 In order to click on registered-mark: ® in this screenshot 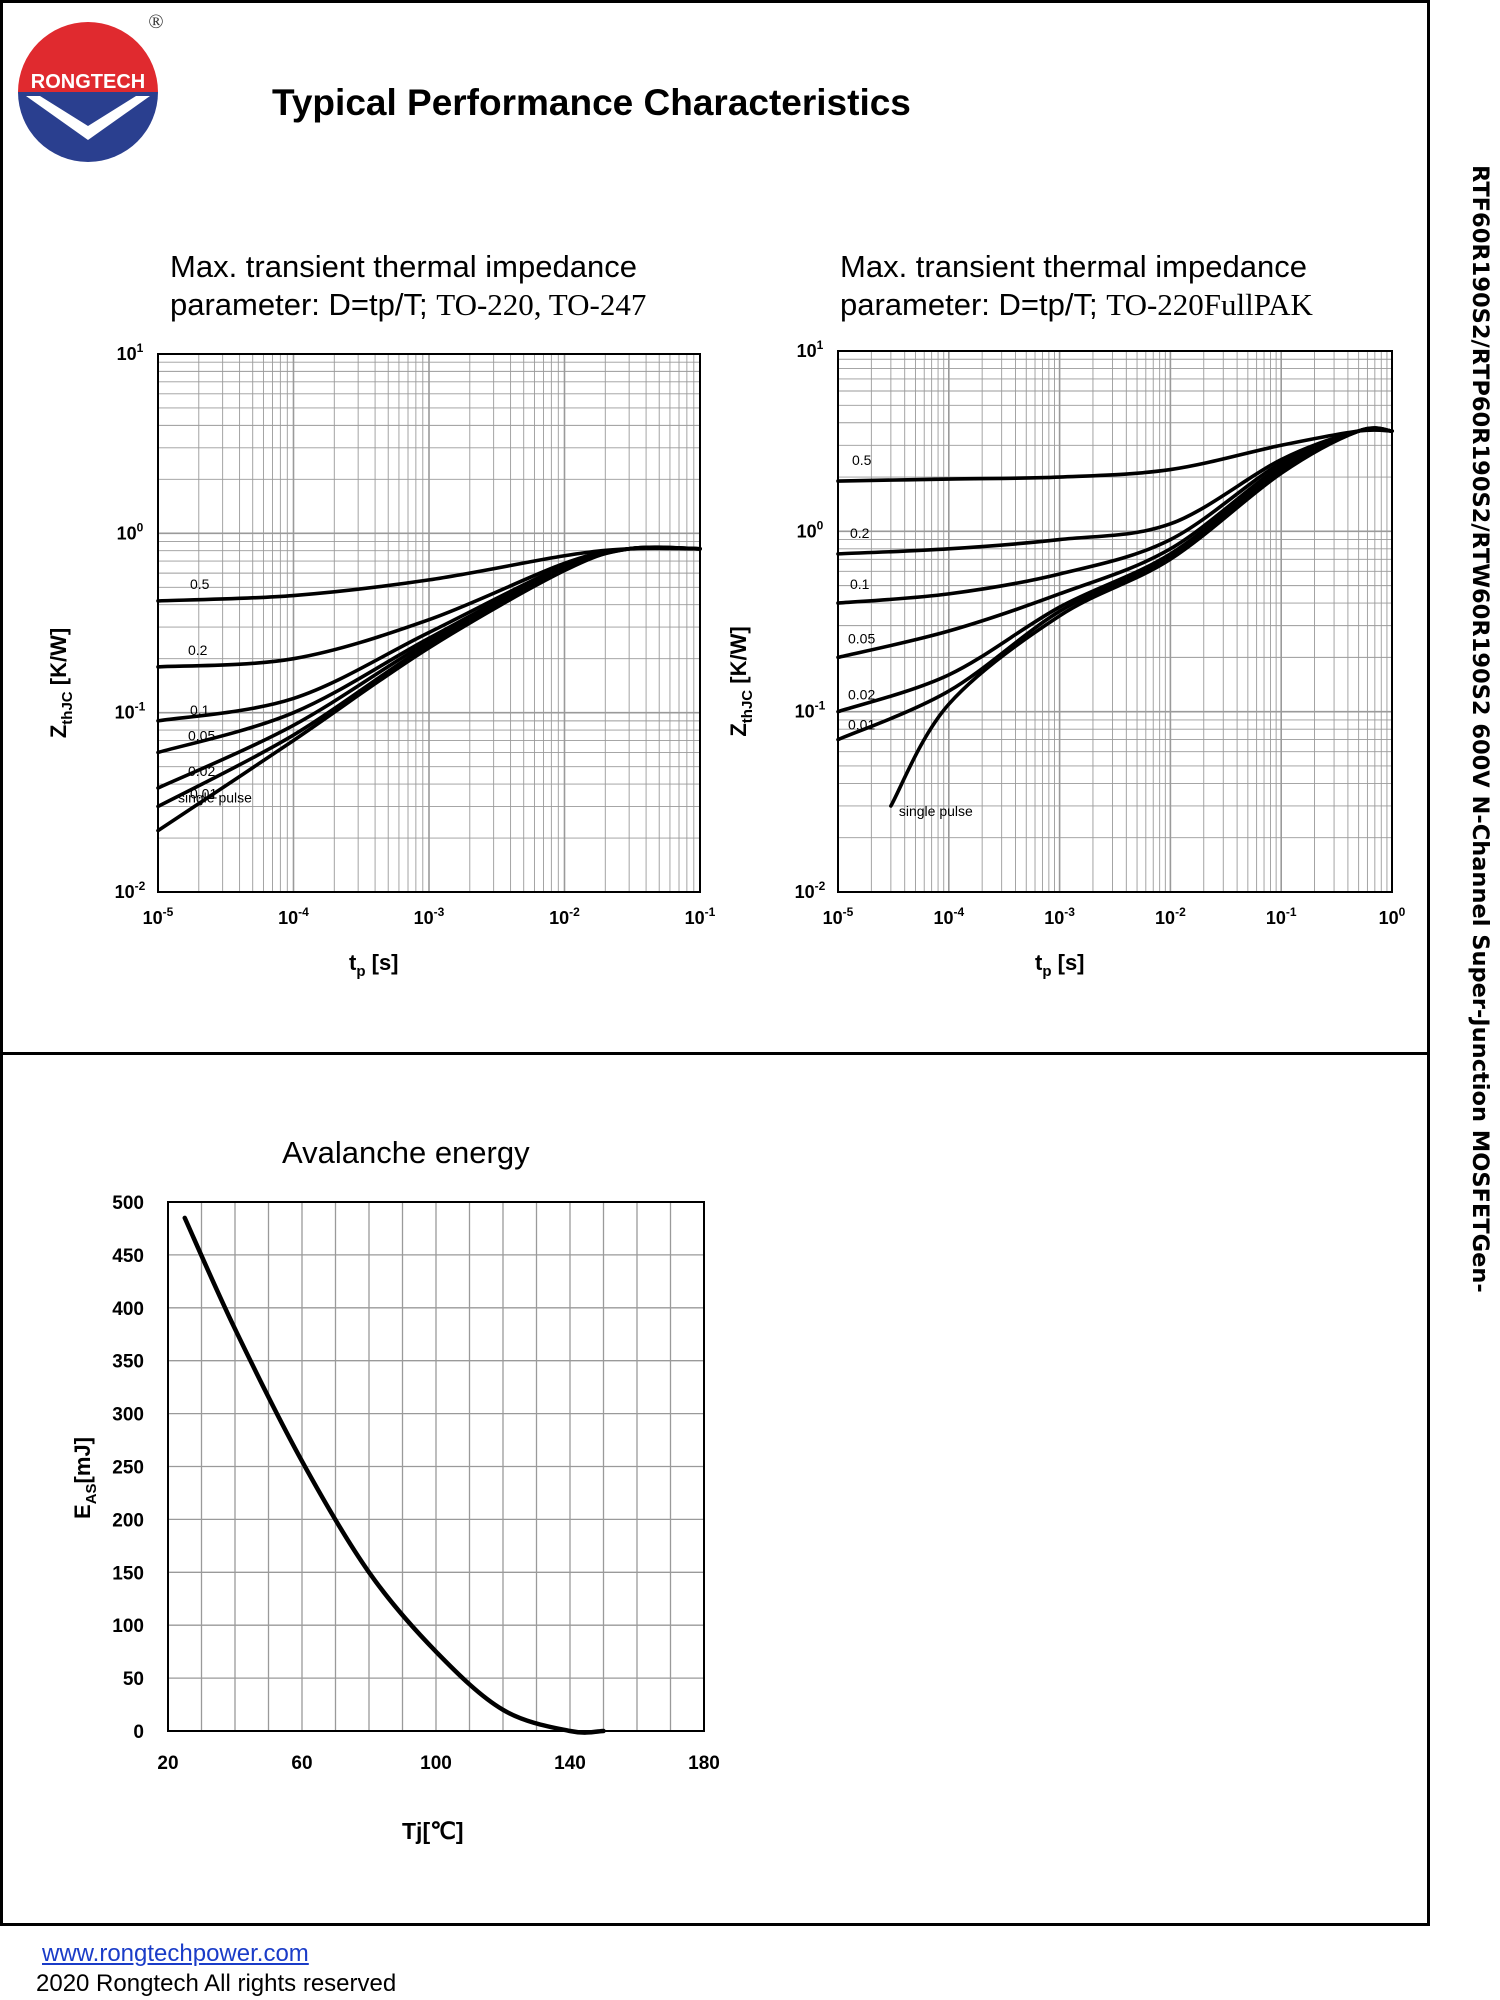, I will do `click(155, 23)`.